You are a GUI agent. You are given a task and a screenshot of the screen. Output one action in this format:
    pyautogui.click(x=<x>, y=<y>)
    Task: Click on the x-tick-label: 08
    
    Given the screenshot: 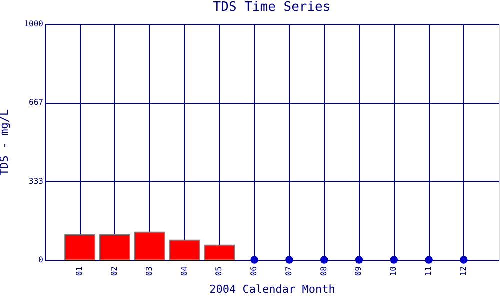 What is the action you would take?
    pyautogui.click(x=323, y=271)
    